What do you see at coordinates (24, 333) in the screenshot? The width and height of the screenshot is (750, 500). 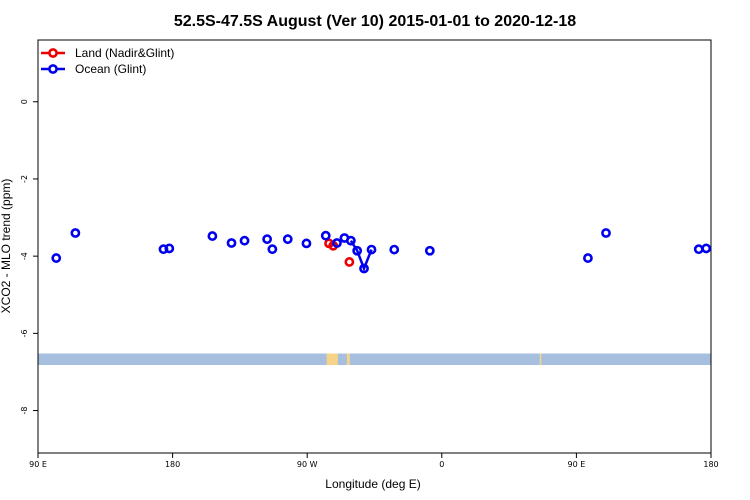 I see `y-tick-label: -6` at bounding box center [24, 333].